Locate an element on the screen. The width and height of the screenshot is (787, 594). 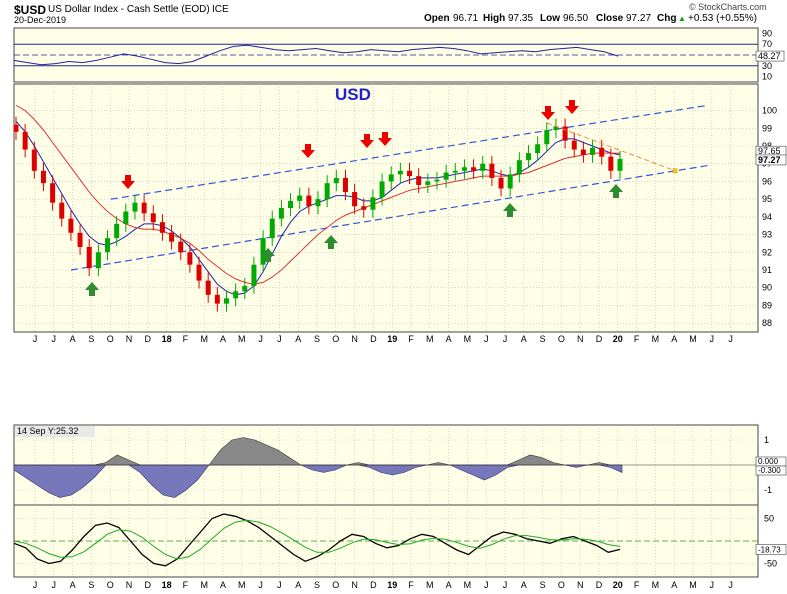
price-y-tick: 90 is located at coordinates (767, 288).